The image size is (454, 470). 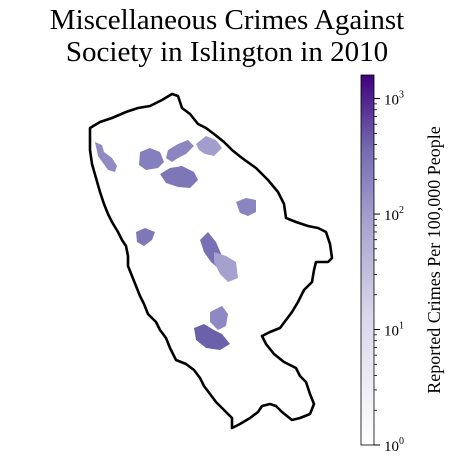 I want to click on colorbar-tick-label: 10⁰, so click(x=394, y=445).